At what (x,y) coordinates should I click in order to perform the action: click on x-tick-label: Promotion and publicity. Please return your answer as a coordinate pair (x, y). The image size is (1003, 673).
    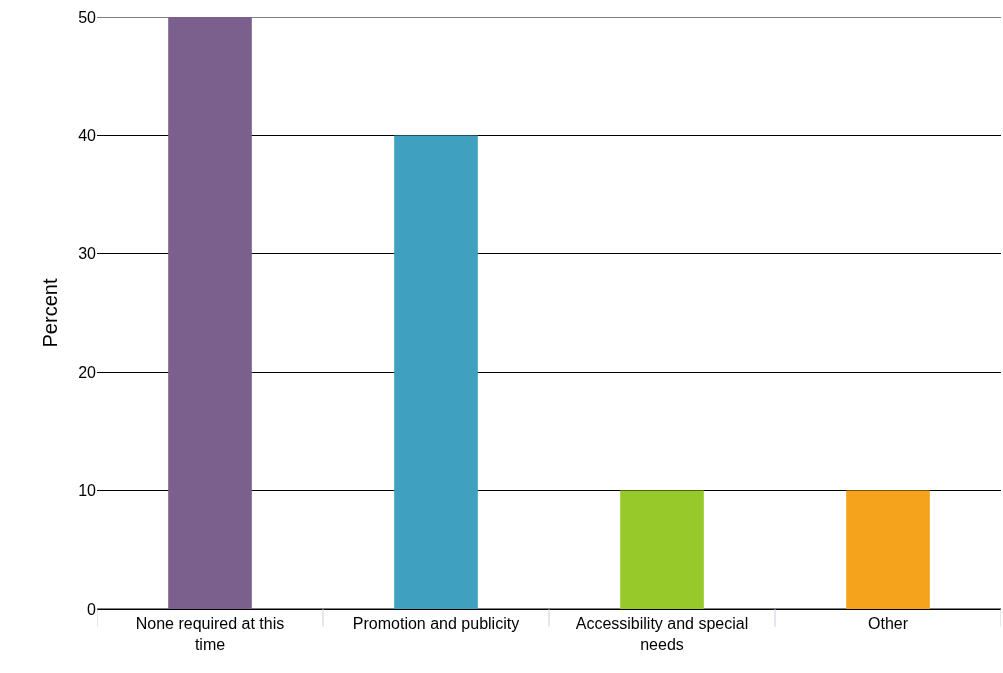
    Looking at the image, I should click on (436, 624).